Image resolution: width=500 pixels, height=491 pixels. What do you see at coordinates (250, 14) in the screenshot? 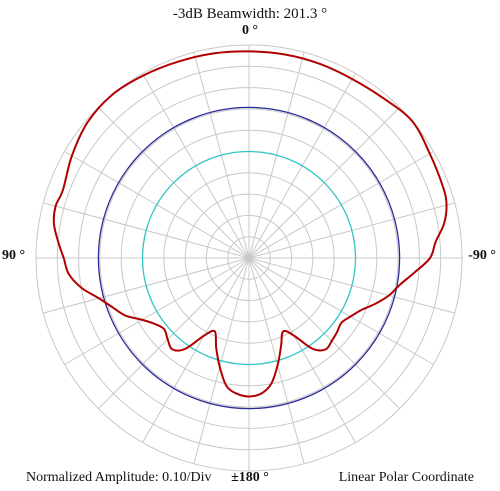
I see `chart-title: -3dB Beamwidth: 201.3 °` at bounding box center [250, 14].